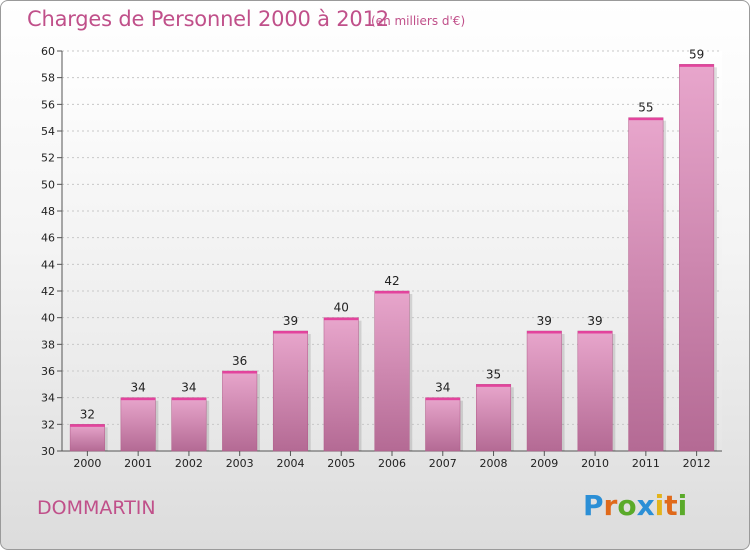 This screenshot has height=550, width=750. I want to click on data-label: 55, so click(645, 108).